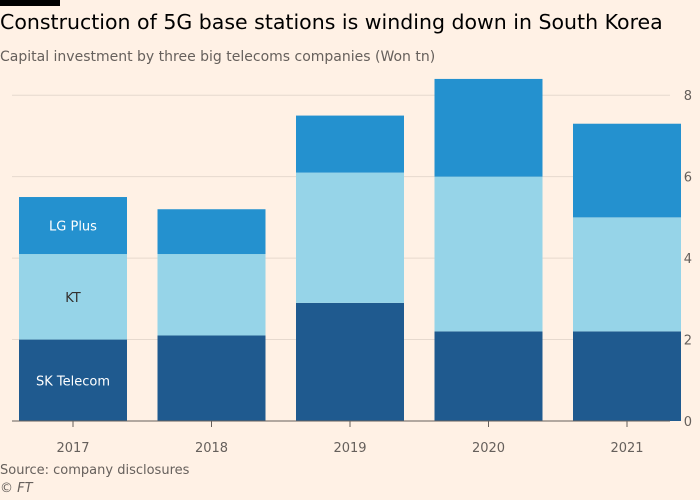  I want to click on bar-lg-plus-2018, so click(211, 232).